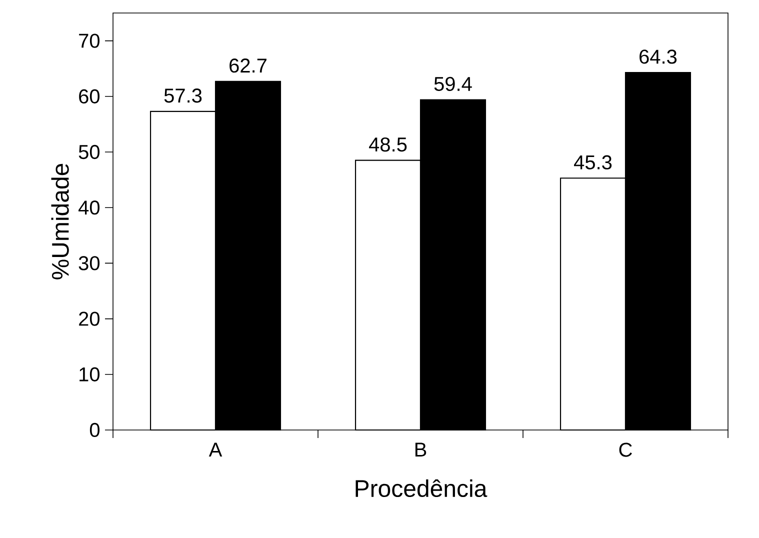 The width and height of the screenshot is (759, 538). What do you see at coordinates (89, 96) in the screenshot?
I see `y-tick-label: 60` at bounding box center [89, 96].